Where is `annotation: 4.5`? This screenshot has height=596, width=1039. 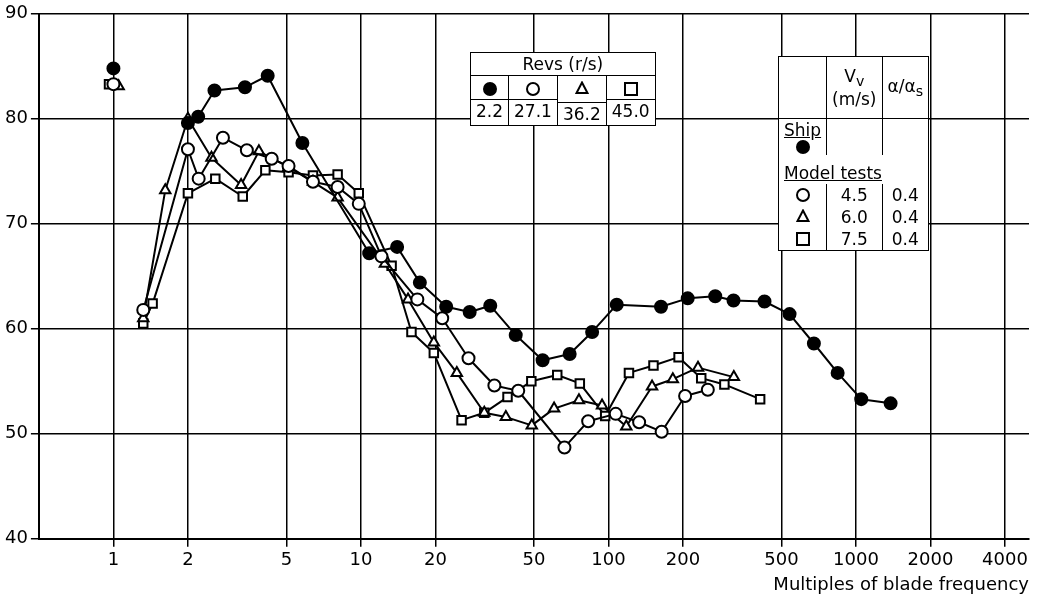
annotation: 4.5 is located at coordinates (854, 195).